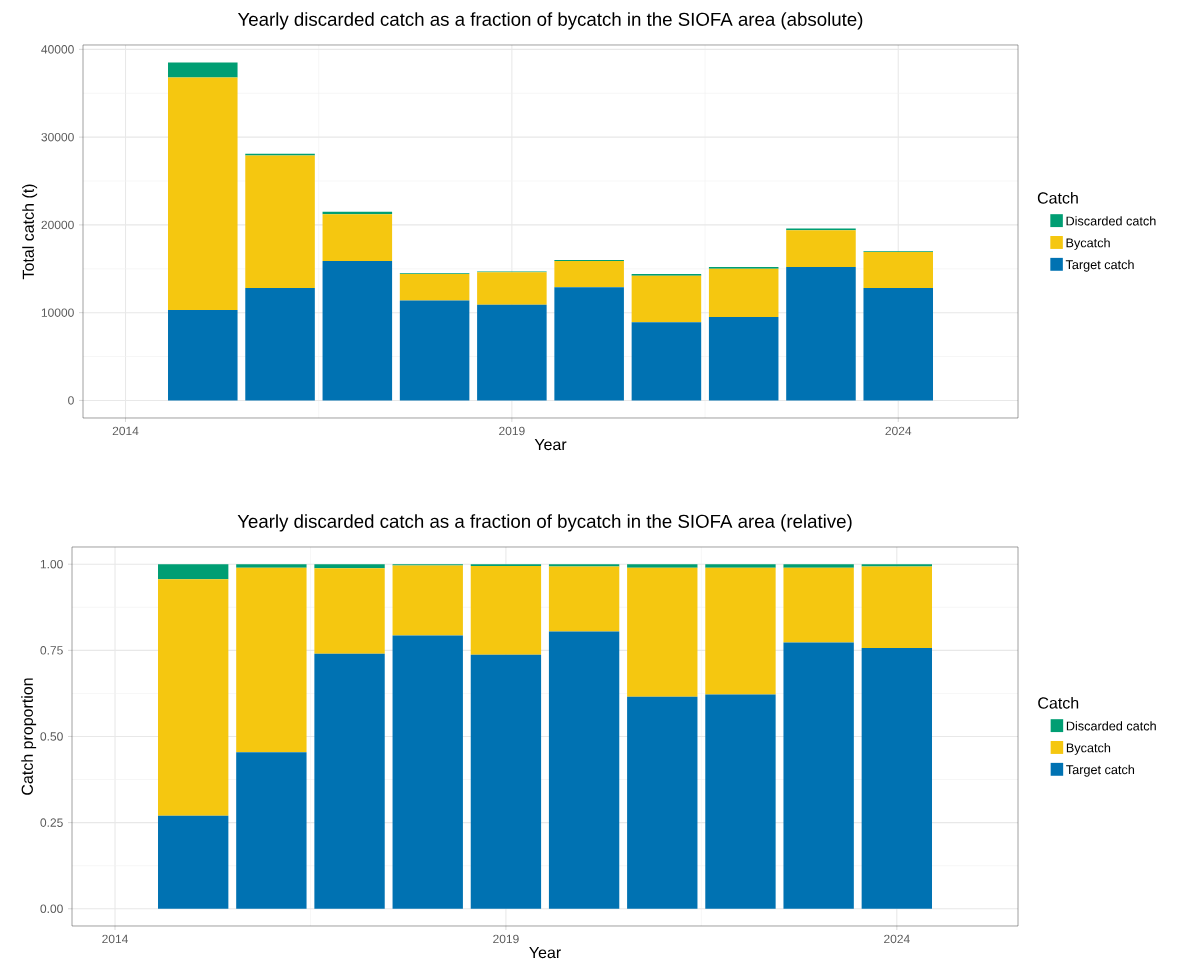 The image size is (1198, 969). Describe the element at coordinates (29, 736) in the screenshot. I see `y-axis-title: Catch proportion` at that location.